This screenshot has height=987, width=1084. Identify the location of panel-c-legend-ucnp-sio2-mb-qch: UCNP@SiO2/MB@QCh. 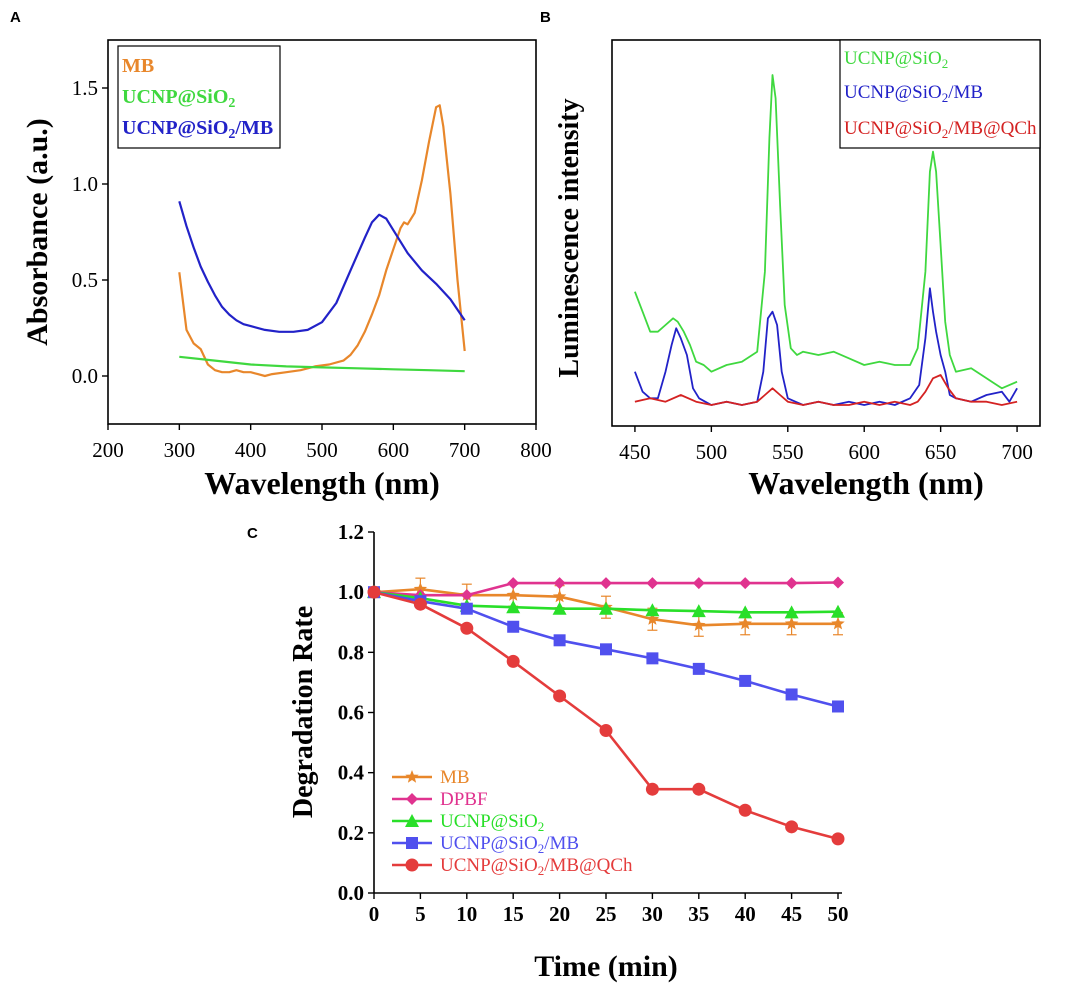
(536, 866).